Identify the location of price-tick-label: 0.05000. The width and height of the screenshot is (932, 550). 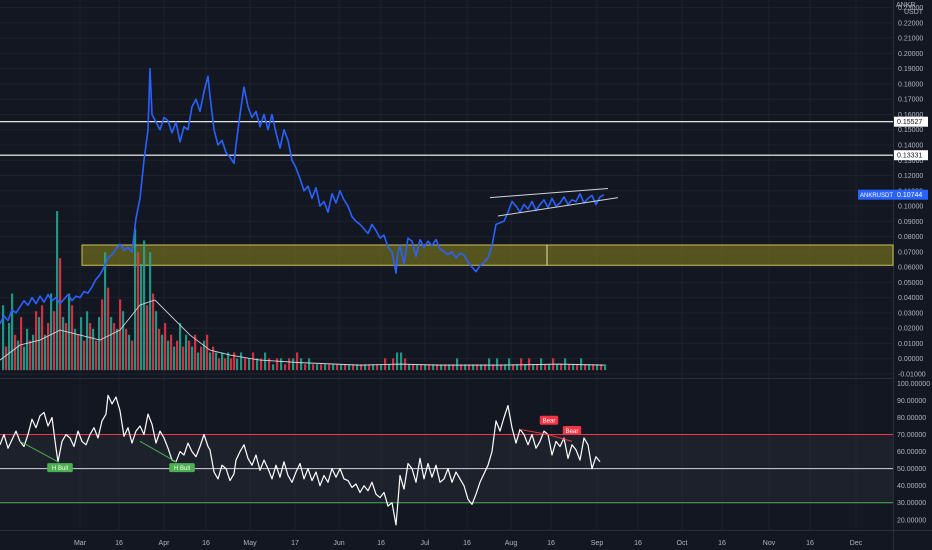
(910, 283).